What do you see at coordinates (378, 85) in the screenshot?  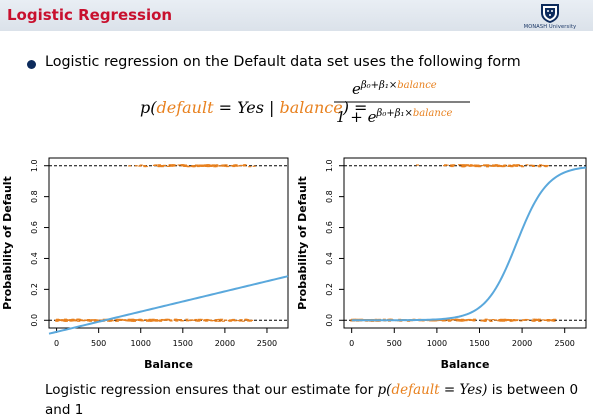 I see `numerator-exp: β₀+β₁×` at bounding box center [378, 85].